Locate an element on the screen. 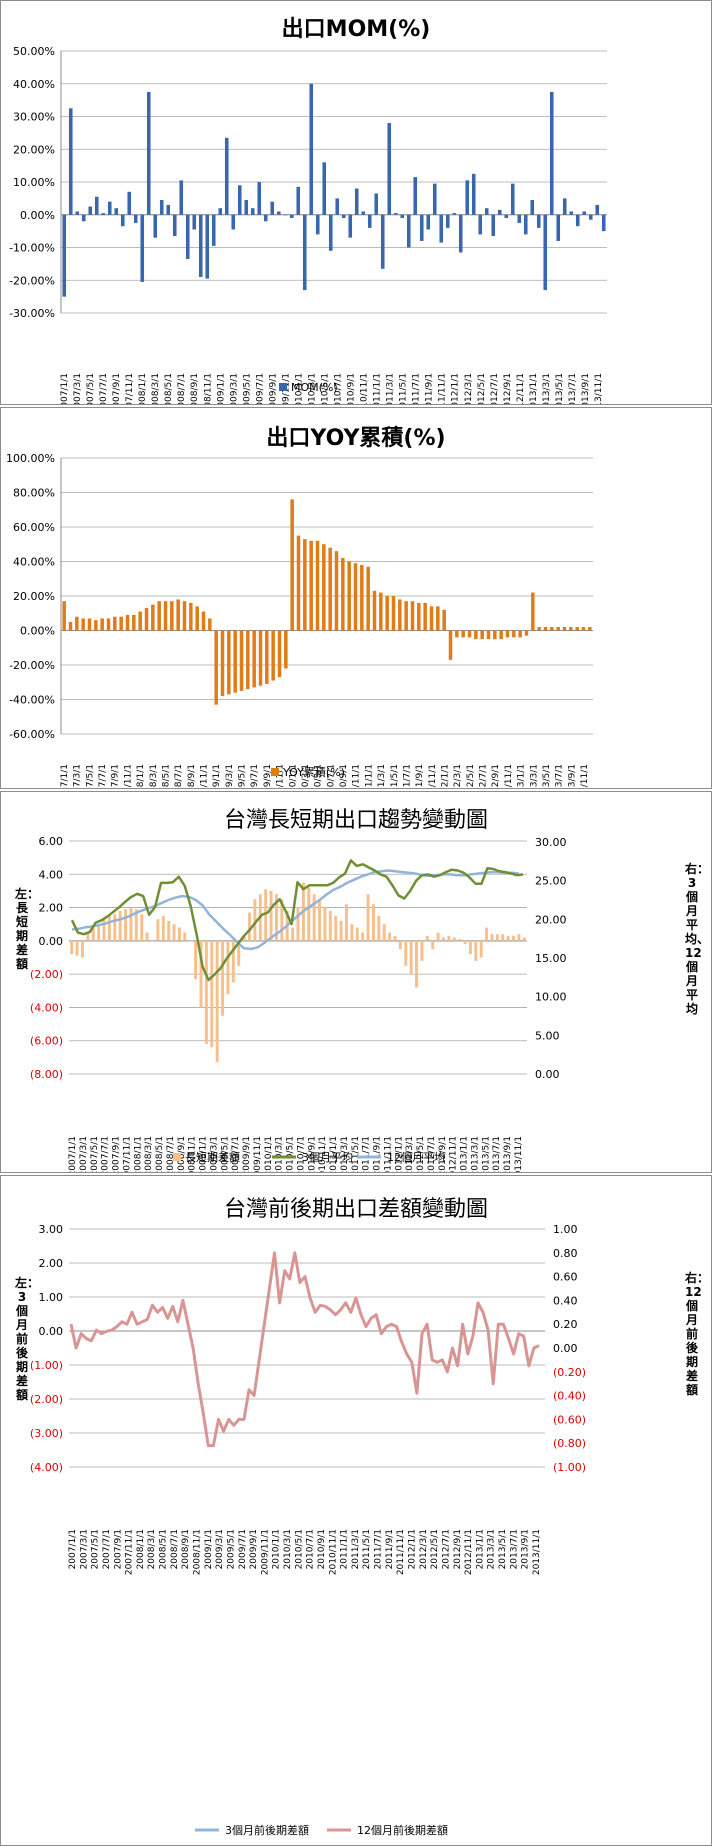 This screenshot has height=1846, width=717. x-tick-label: 2010/11/1 is located at coordinates (333, 1552).